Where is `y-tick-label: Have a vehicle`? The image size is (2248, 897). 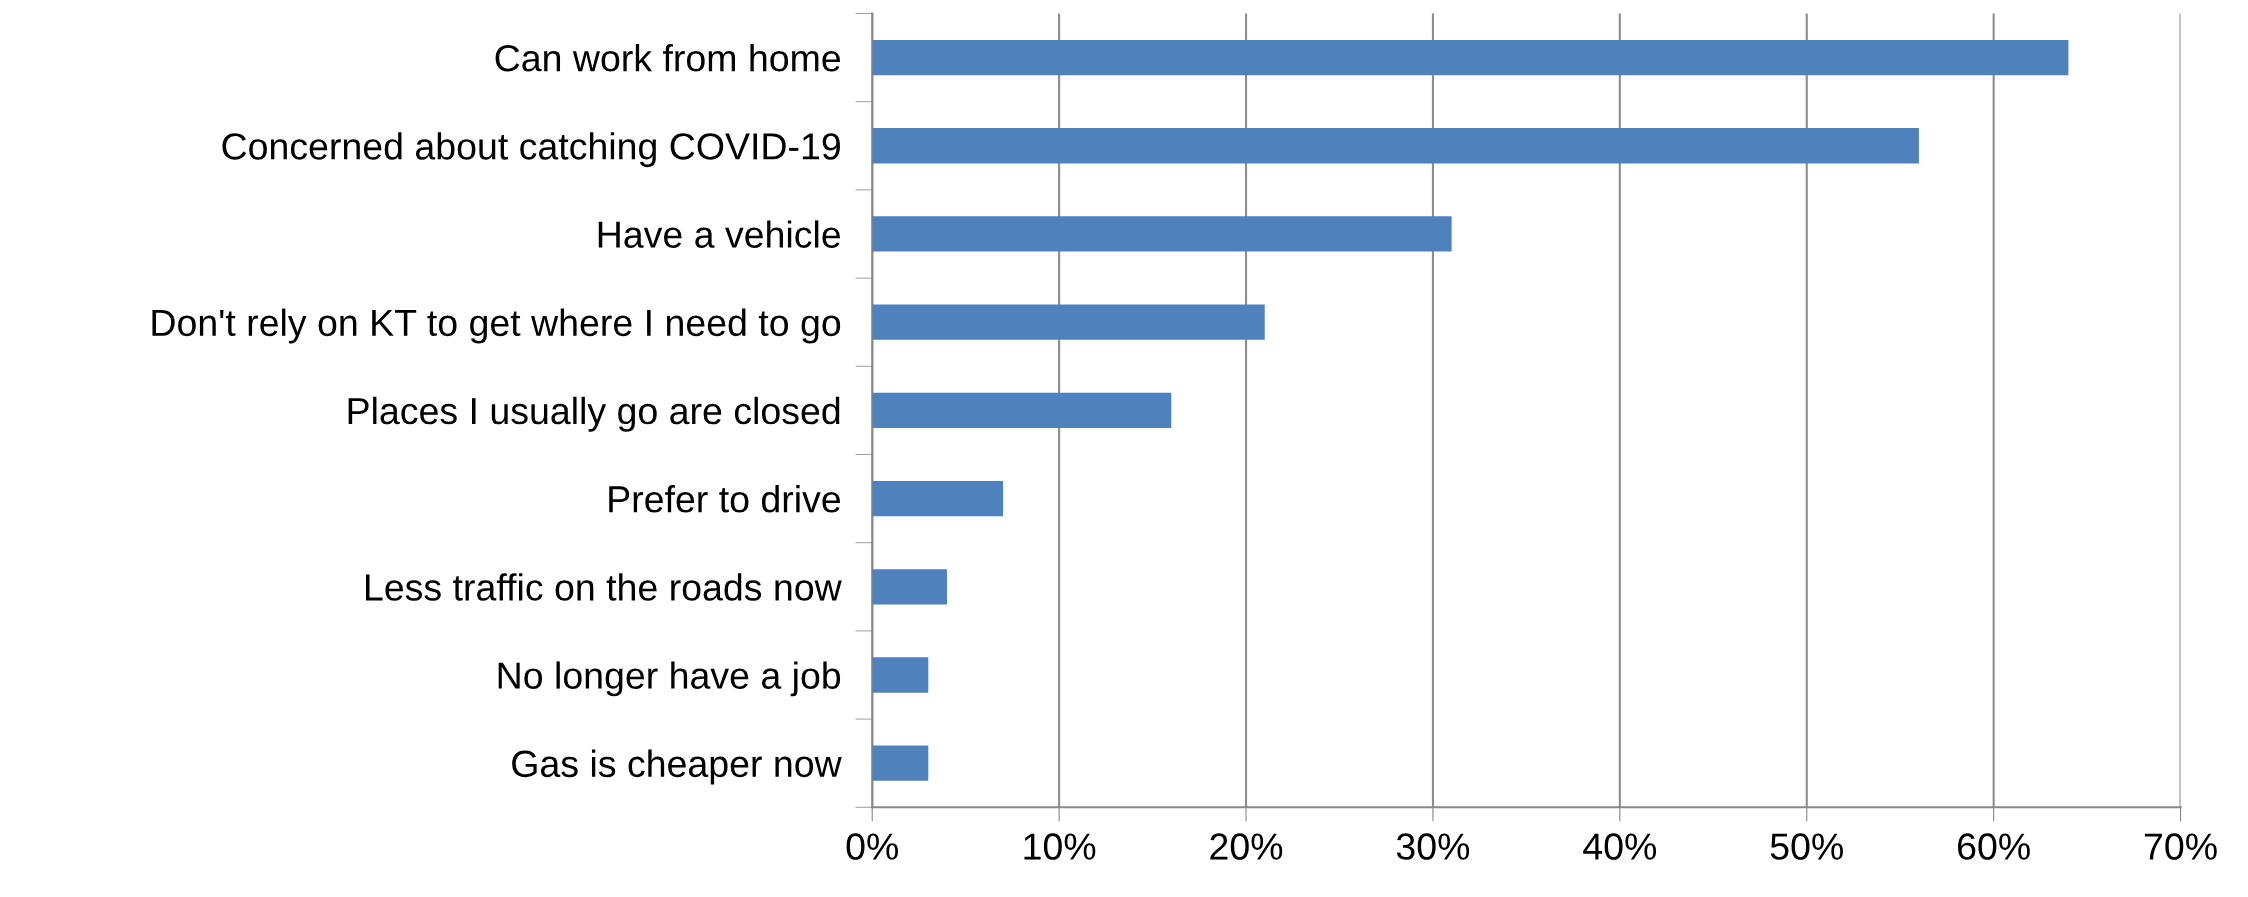
y-tick-label: Have a vehicle is located at coordinates (719, 234).